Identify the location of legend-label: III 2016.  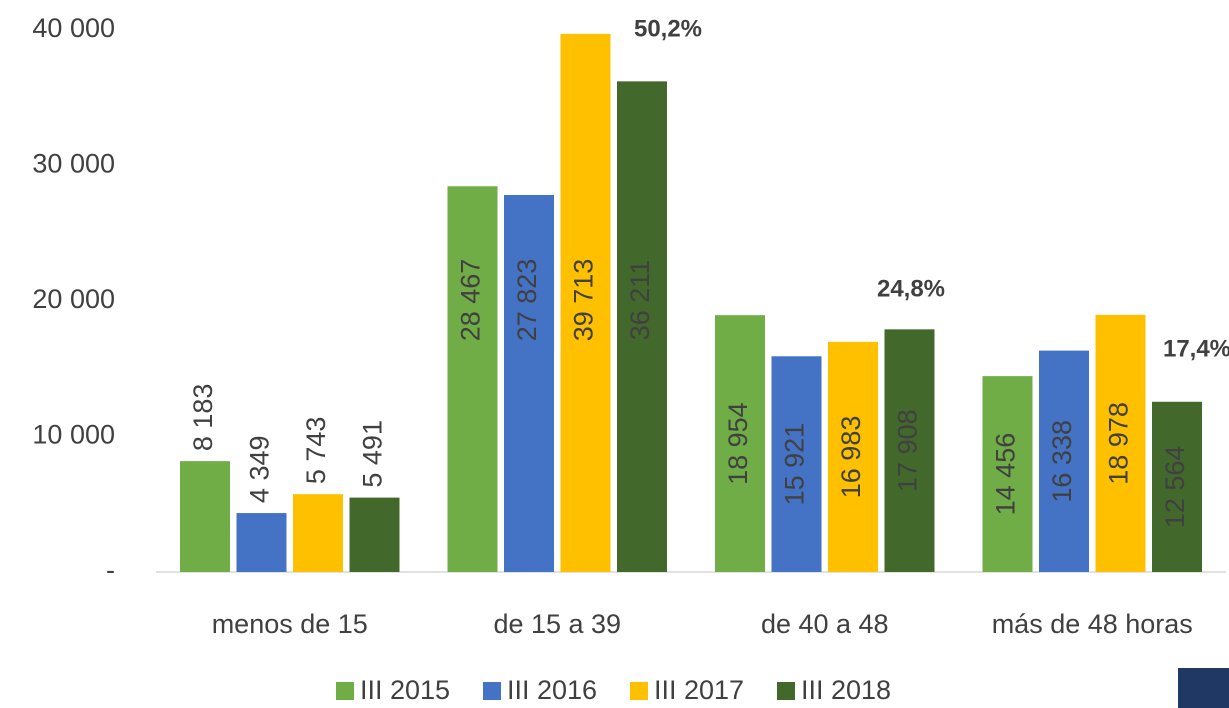
(552, 690).